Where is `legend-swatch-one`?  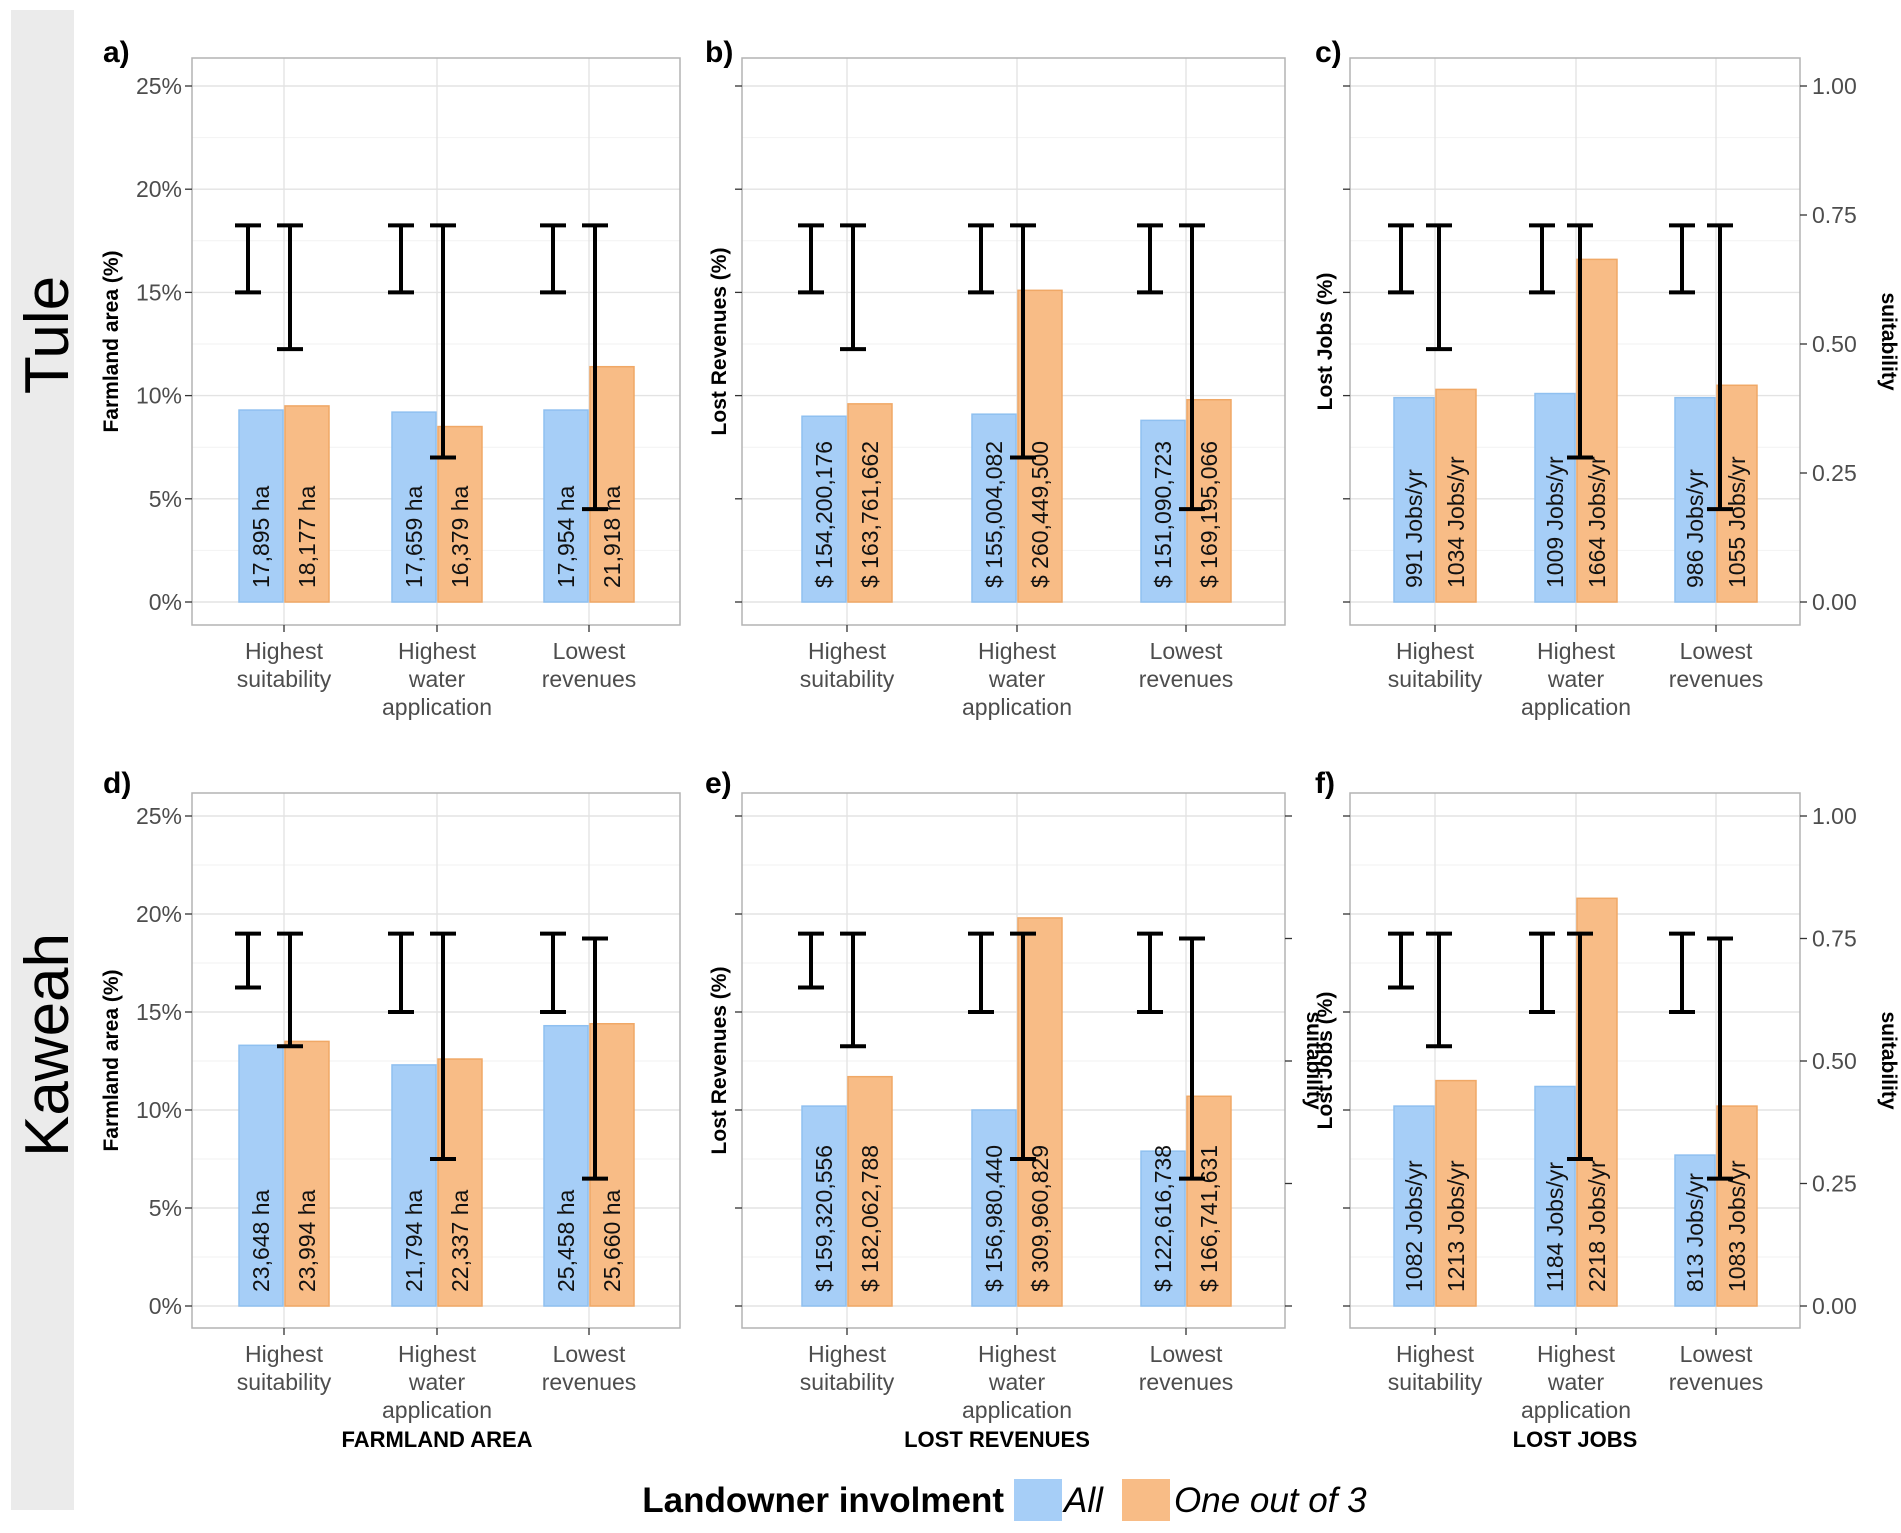 legend-swatch-one is located at coordinates (1146, 1500).